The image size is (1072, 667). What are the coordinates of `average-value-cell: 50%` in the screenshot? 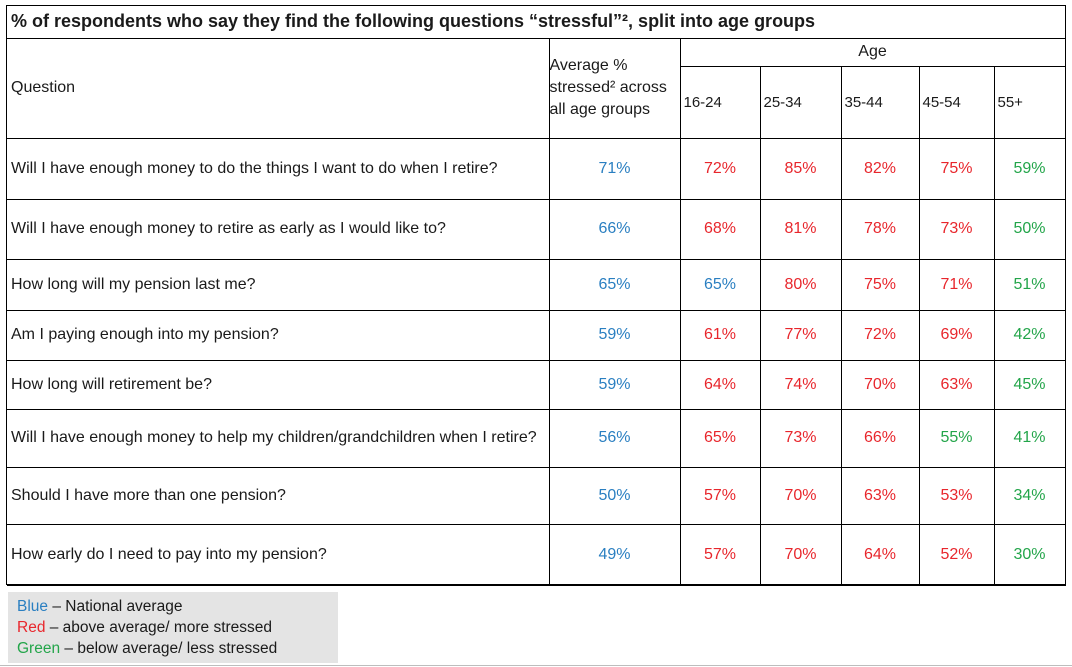 It's located at (614, 495).